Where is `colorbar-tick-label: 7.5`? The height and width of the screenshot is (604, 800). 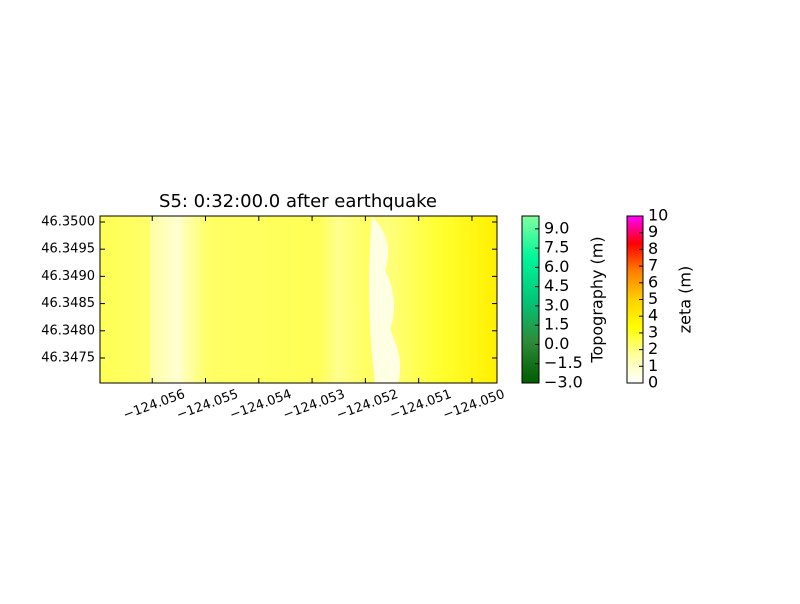
colorbar-tick-label: 7.5 is located at coordinates (556, 247).